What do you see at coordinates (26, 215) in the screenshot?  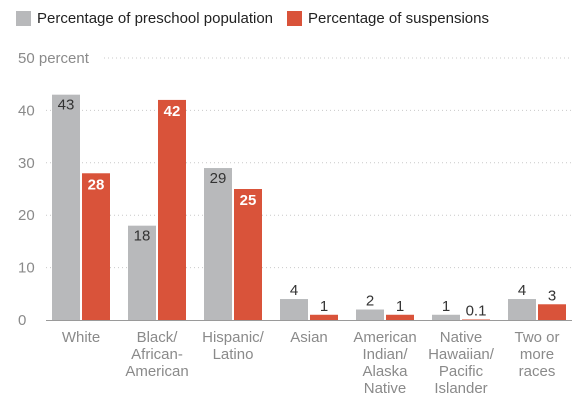 I see `y-tick-label: 20` at bounding box center [26, 215].